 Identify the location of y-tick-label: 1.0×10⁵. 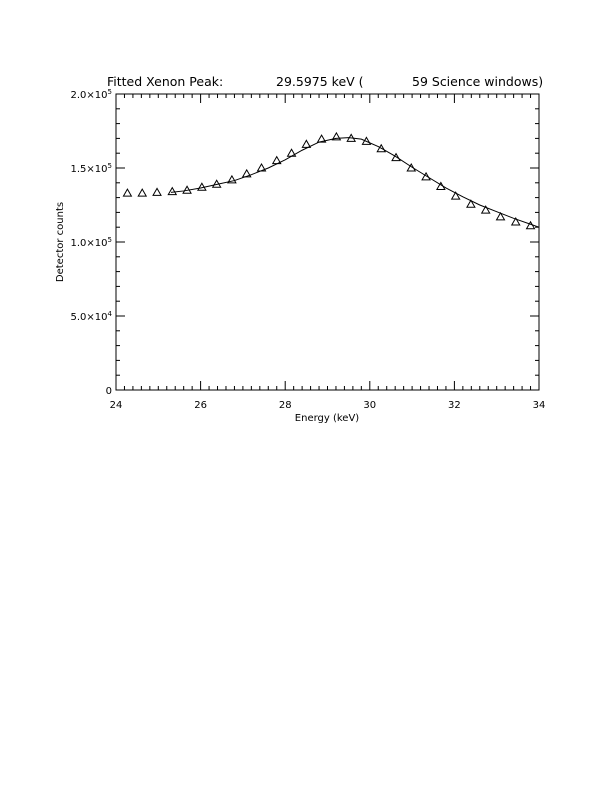
(91, 242).